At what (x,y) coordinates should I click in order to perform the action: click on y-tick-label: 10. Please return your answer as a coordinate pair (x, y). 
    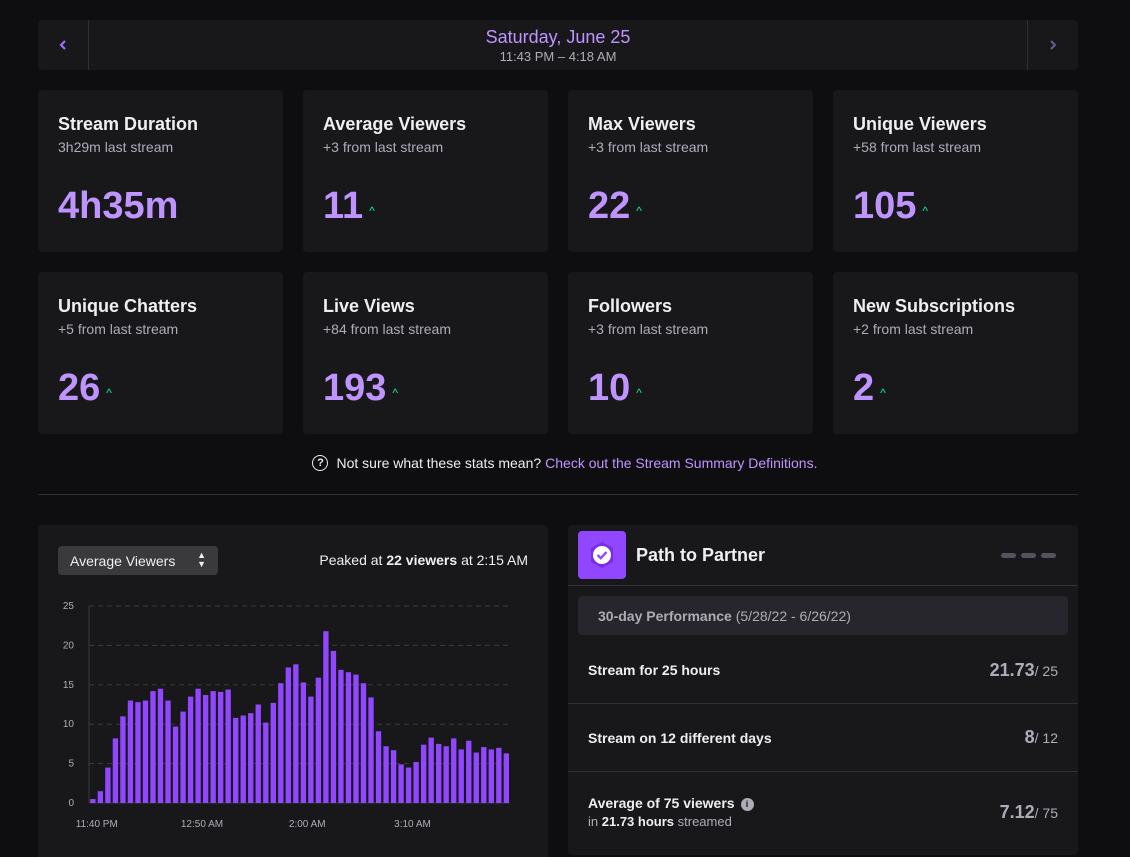
    Looking at the image, I should click on (69, 724).